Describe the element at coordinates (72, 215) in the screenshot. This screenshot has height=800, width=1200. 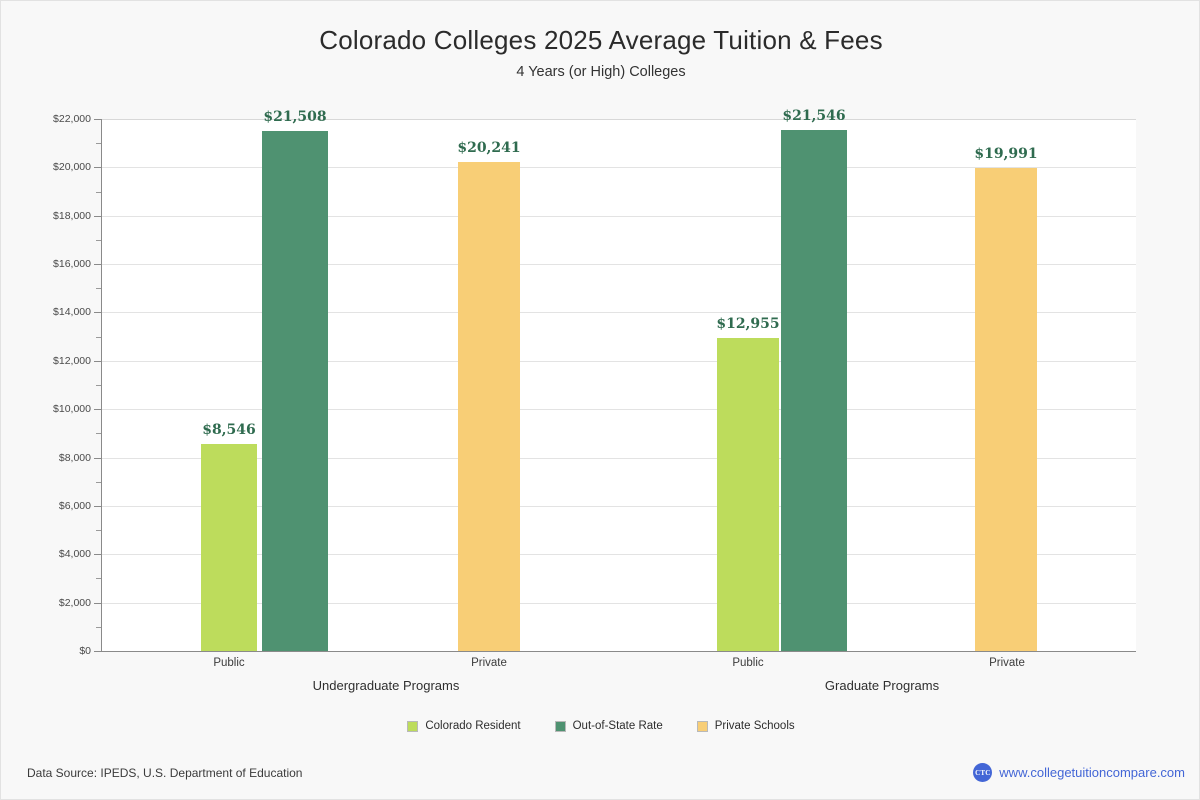
I see `y-axis-tick-label: $18,000` at that location.